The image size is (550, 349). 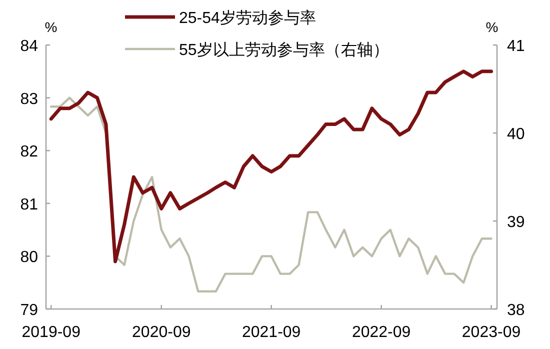 What do you see at coordinates (29, 205) in the screenshot?
I see `y-tick-label: 81` at bounding box center [29, 205].